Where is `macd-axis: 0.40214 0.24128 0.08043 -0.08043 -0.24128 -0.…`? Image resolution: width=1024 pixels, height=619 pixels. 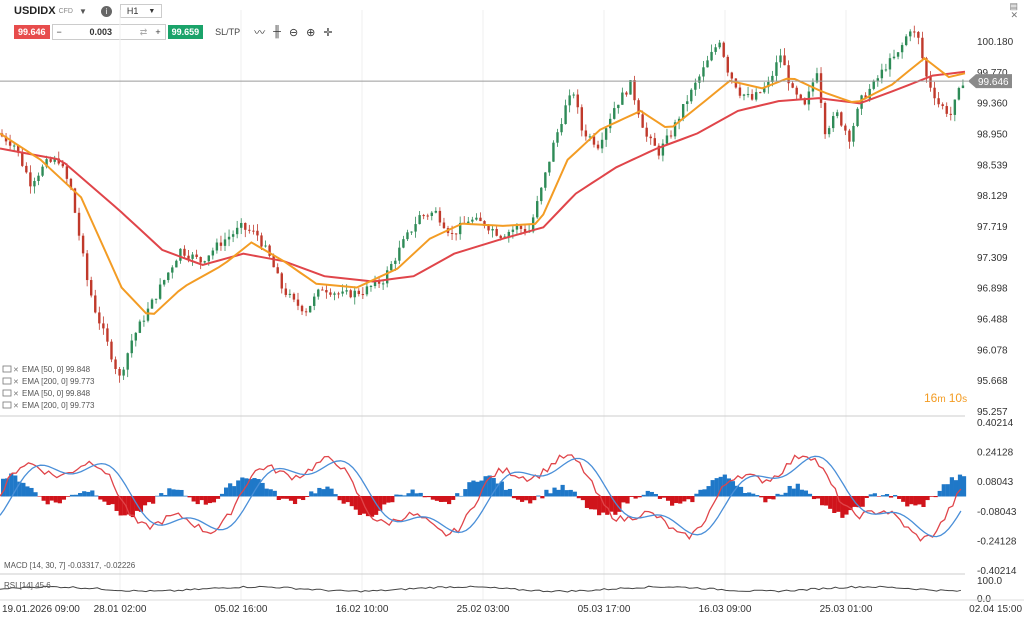 macd-axis: 0.40214 0.24128 0.08043 -0.08043 -0.24128 -0.… is located at coordinates (997, 497).